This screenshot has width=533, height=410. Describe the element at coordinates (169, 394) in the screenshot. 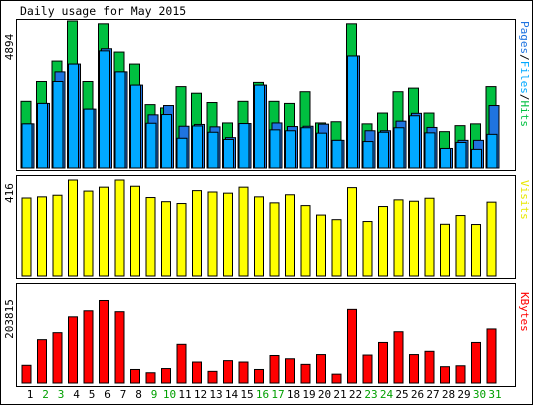

I see `day-label: 10` at that location.